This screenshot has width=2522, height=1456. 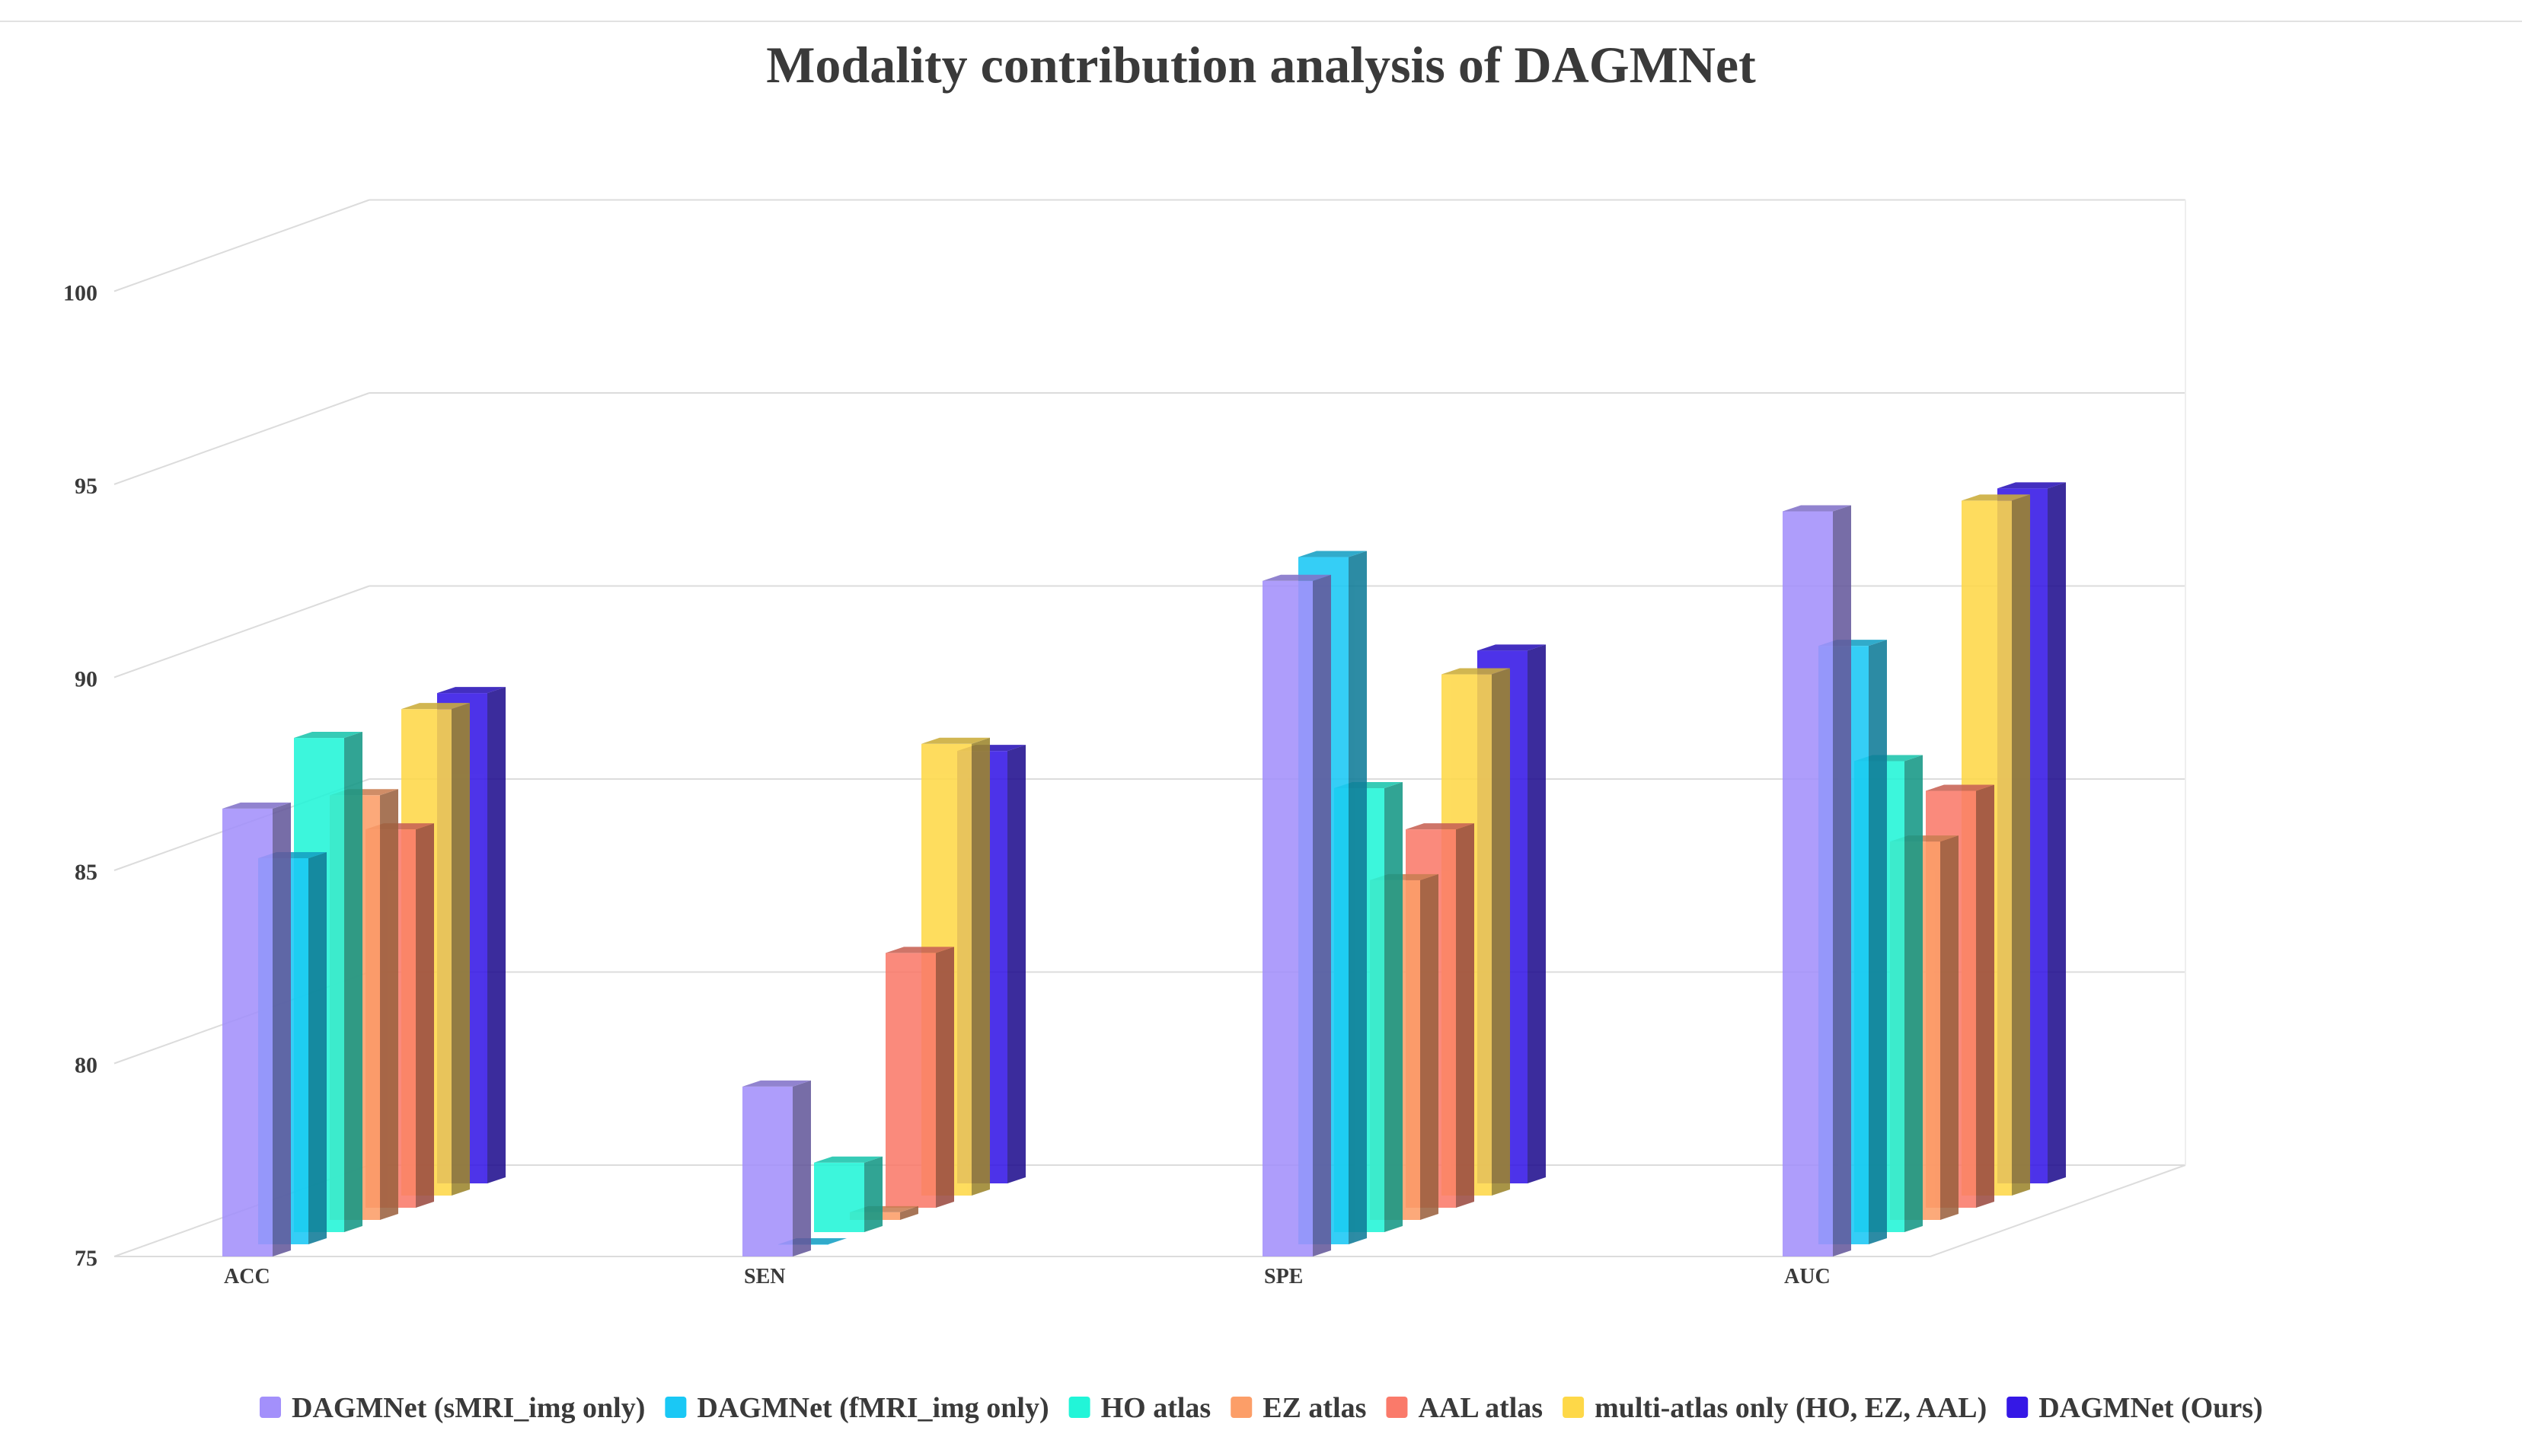 I want to click on y-tick-label: 100, so click(x=80, y=293).